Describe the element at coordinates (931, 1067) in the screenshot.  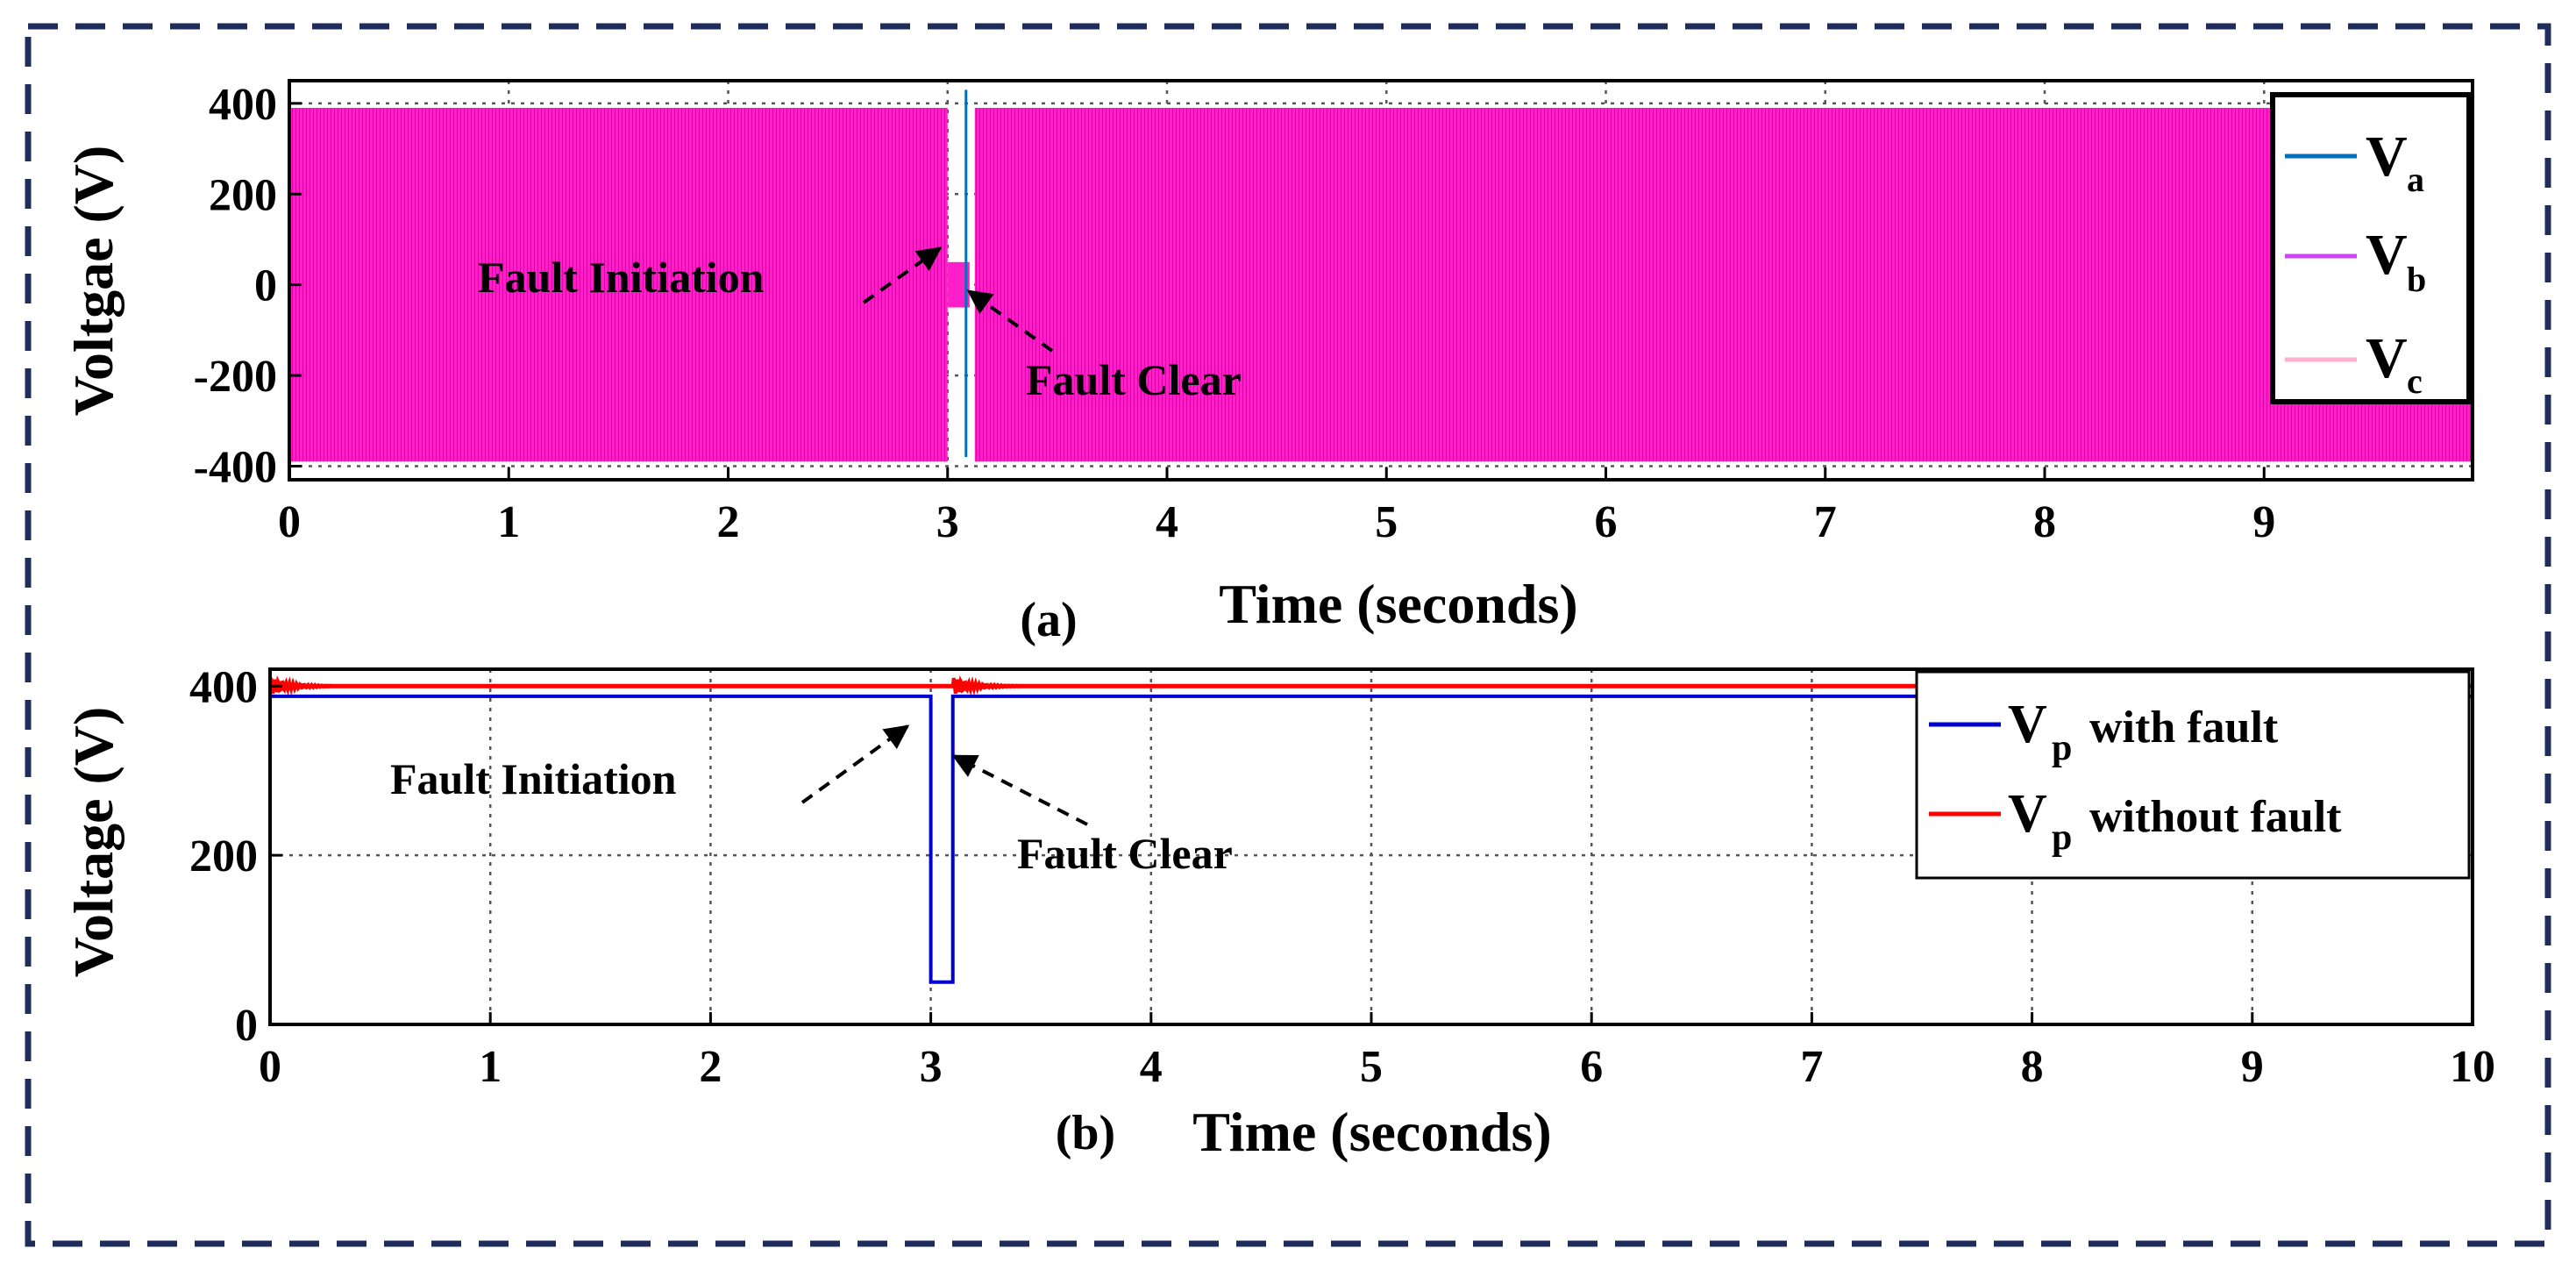
I see `panel-b-xtick-label-3: 3` at that location.